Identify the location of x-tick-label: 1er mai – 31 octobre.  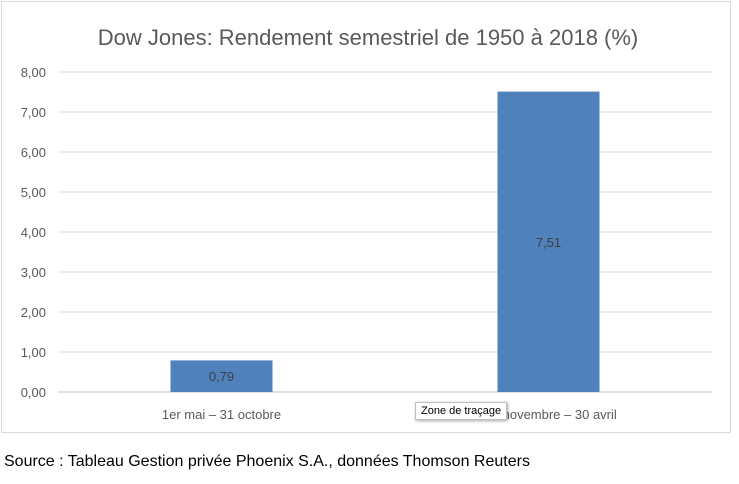
(221, 414).